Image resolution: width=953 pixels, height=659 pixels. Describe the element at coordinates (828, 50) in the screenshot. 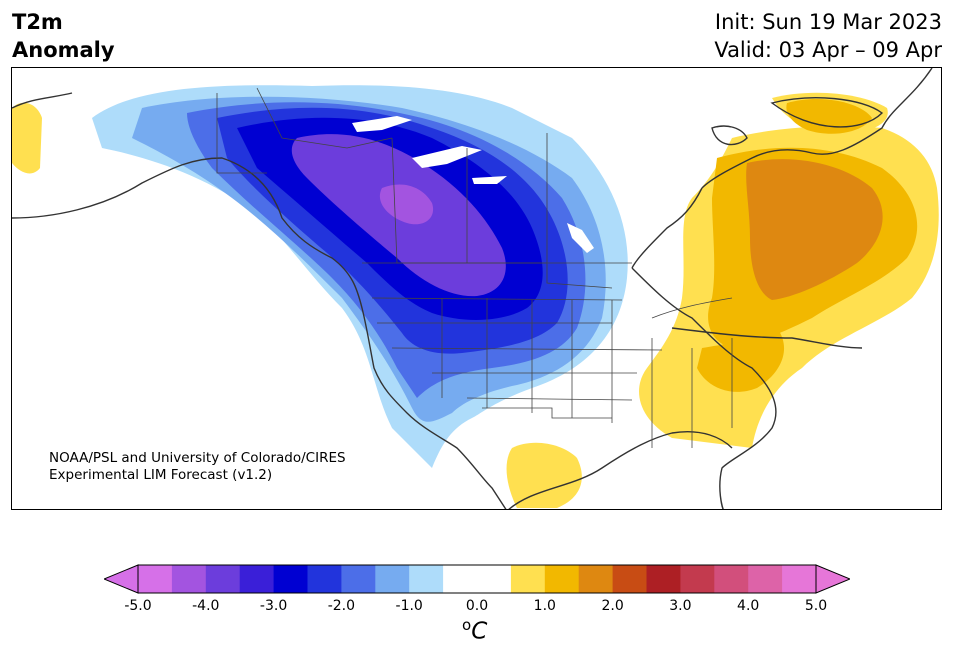

I see `valid-range: Valid: 03 Apr – 09 Apr` at that location.